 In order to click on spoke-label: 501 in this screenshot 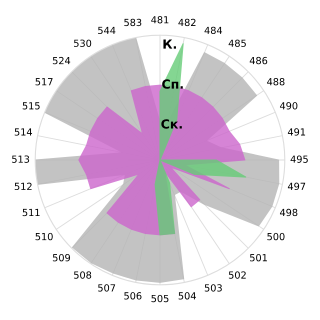, I will do `click(258, 258)`.